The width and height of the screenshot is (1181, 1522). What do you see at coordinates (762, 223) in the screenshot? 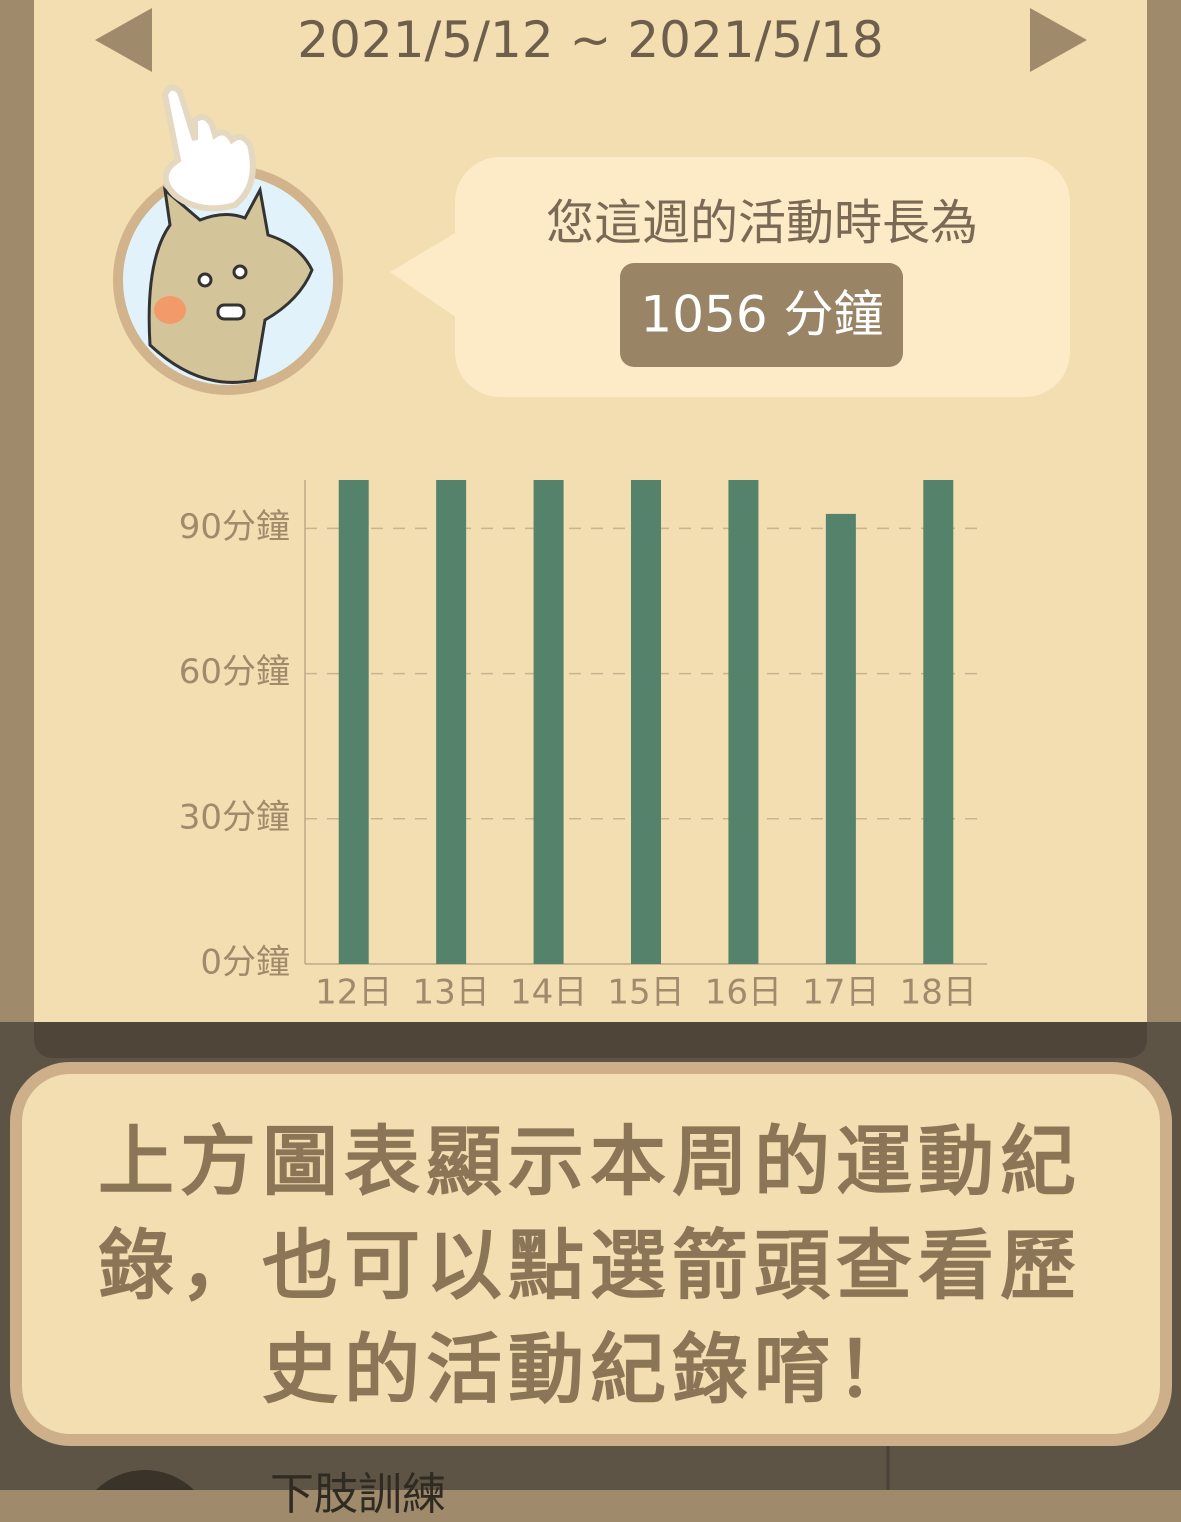
I see `speech-text: 您這週的活動時長為` at bounding box center [762, 223].